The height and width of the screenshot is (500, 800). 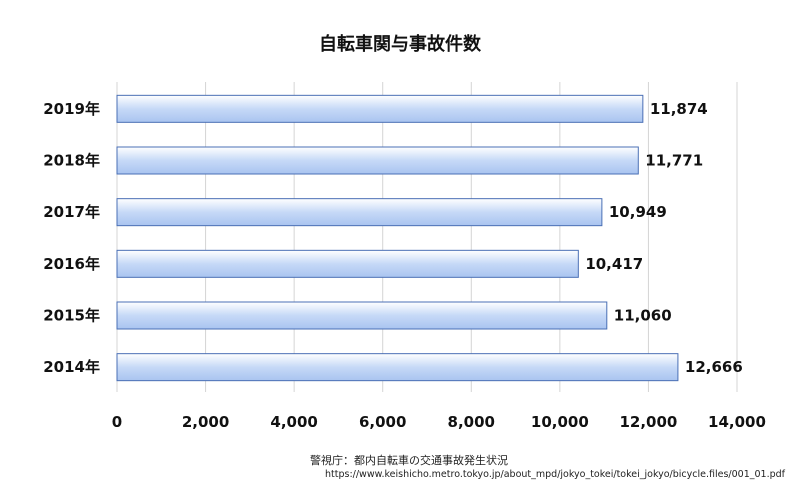 What do you see at coordinates (117, 422) in the screenshot?
I see `x-tick-label: 0` at bounding box center [117, 422].